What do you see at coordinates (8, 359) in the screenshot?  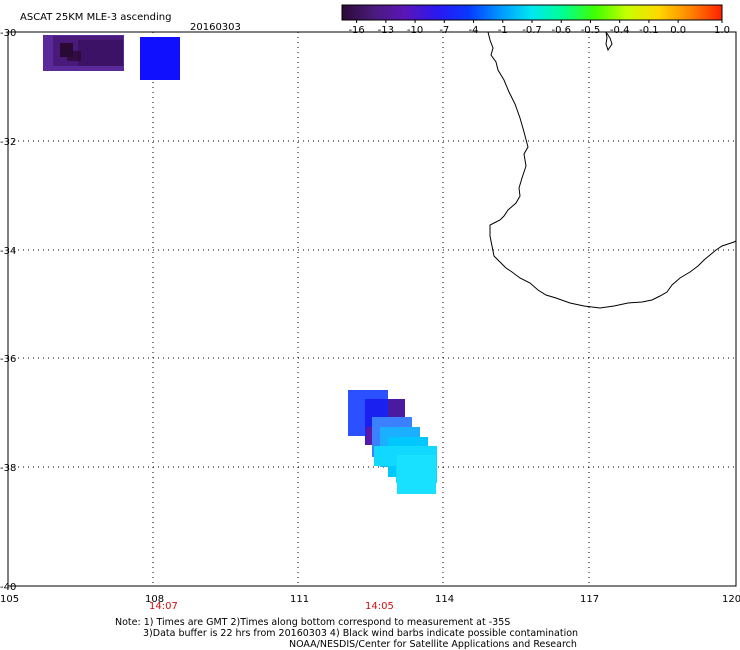 I see `lat-label: -36` at bounding box center [8, 359].